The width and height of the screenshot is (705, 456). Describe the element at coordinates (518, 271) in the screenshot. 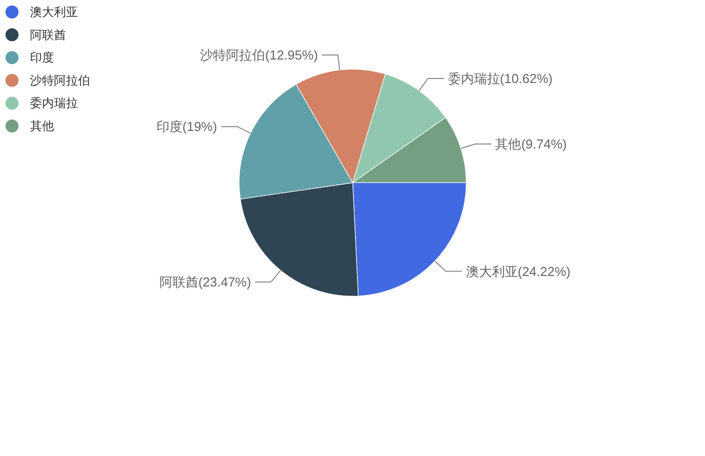

I see `data-label: 澳大利亚(24.22%)` at that location.